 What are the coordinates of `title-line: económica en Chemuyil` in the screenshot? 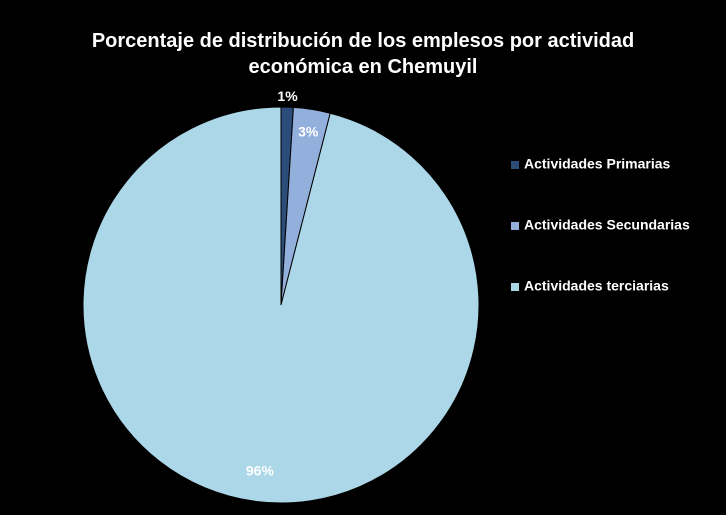 It's located at (363, 67).